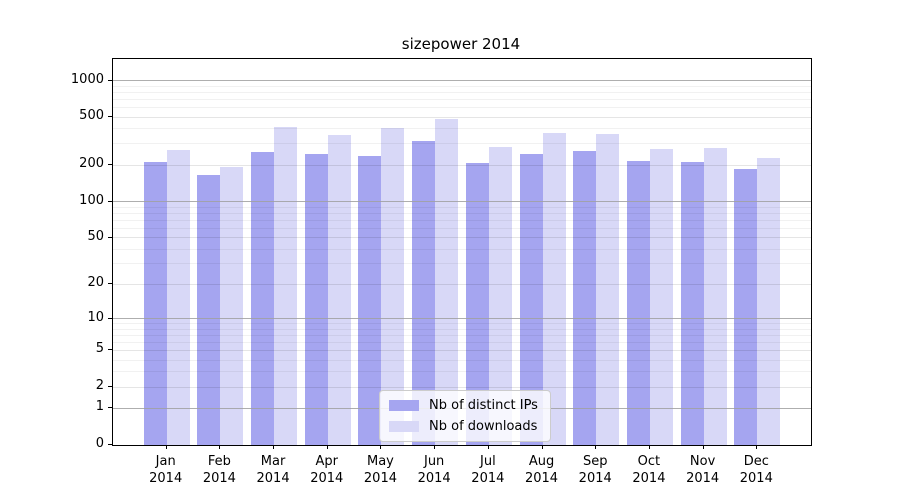 This screenshot has width=900, height=500. Describe the element at coordinates (638, 302) in the screenshot. I see `bar-nb-of-distinct-ips-oct` at that location.